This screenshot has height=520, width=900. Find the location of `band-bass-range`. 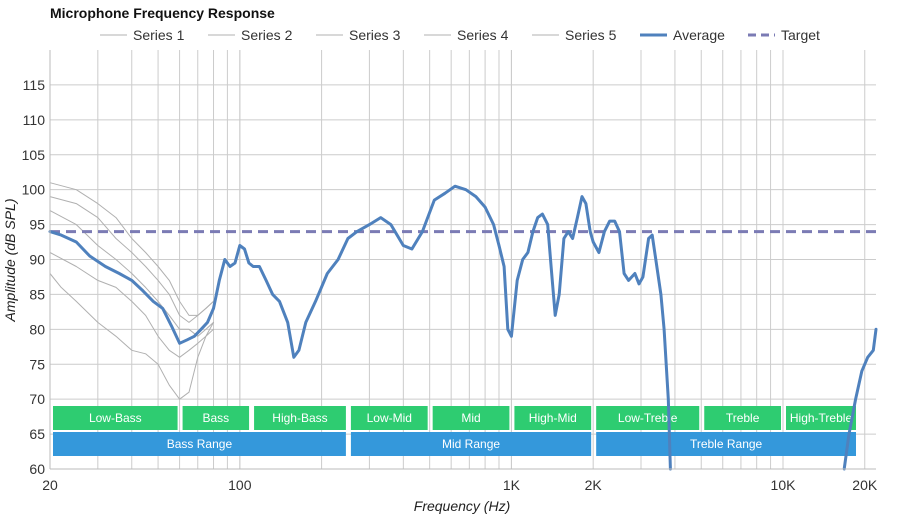

band-bass-range is located at coordinates (199, 444).